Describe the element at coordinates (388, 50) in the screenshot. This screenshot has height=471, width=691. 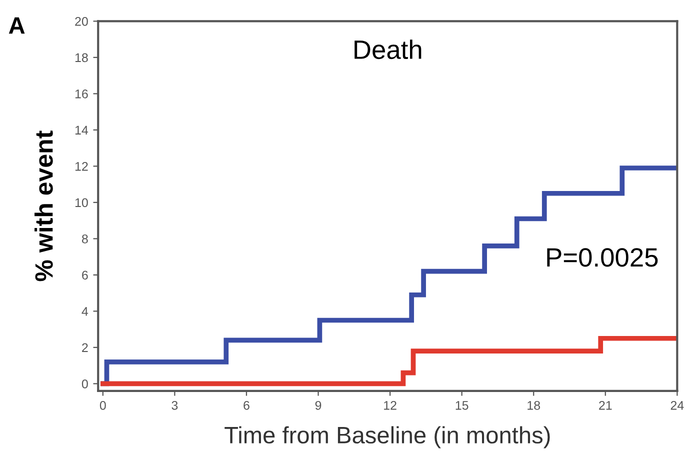
I see `text: Death` at that location.